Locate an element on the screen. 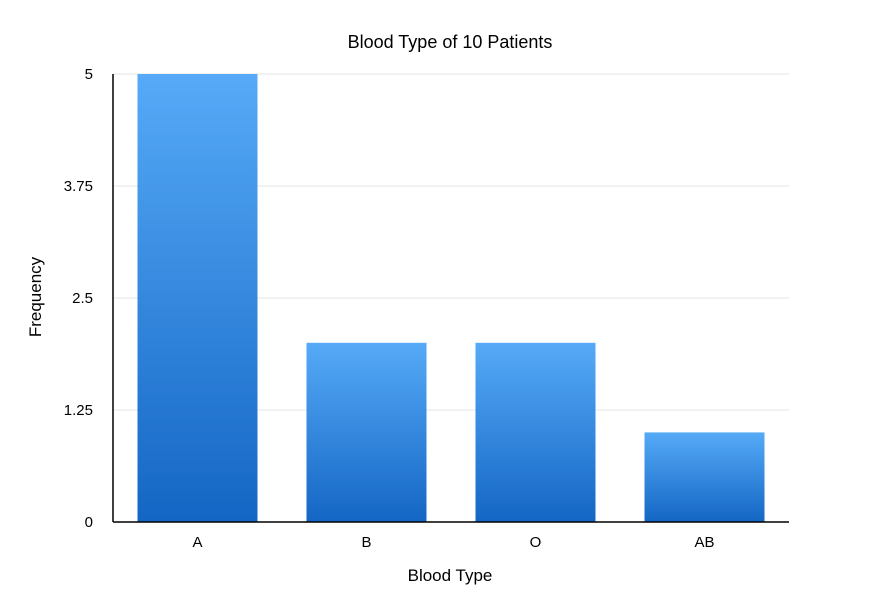 Image resolution: width=876 pixels, height=597 pixels. x-tick-label: AB is located at coordinates (704, 542).